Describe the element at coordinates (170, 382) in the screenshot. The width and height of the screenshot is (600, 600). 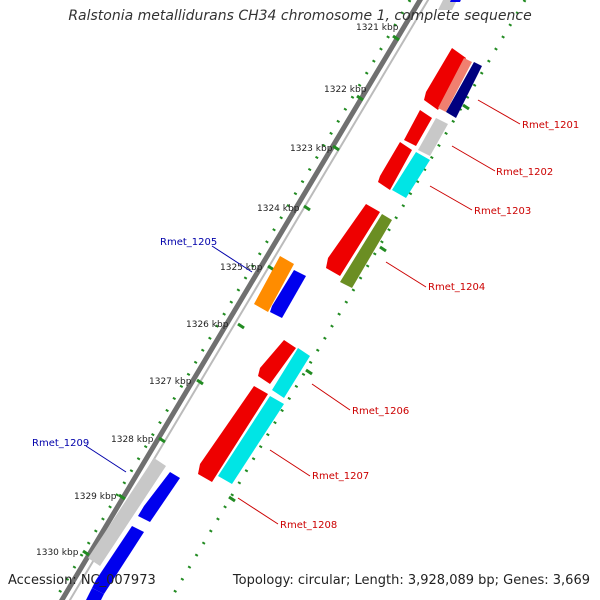
I see `tick-label-1327: 1327 kbp` at that location.